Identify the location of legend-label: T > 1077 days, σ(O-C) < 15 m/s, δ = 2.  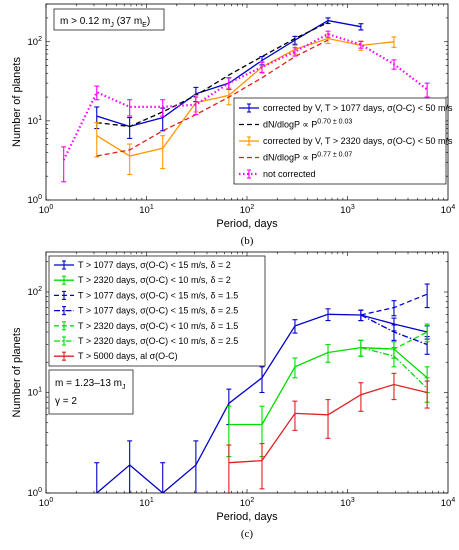
(154, 265).